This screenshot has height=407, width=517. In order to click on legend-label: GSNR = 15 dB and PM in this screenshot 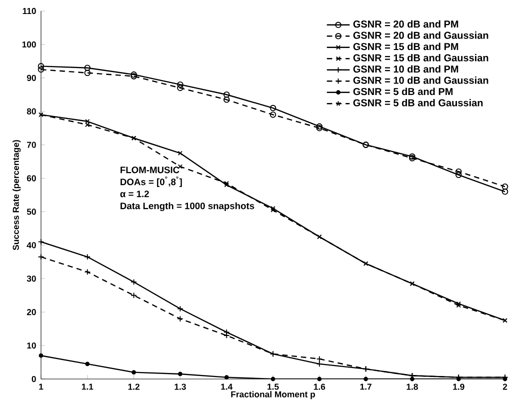, I will do `click(405, 46)`.